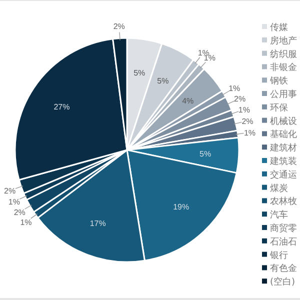 The width and height of the screenshot is (300, 300). What do you see at coordinates (283, 40) in the screenshot?
I see `legend-label: 房地产` at bounding box center [283, 40].